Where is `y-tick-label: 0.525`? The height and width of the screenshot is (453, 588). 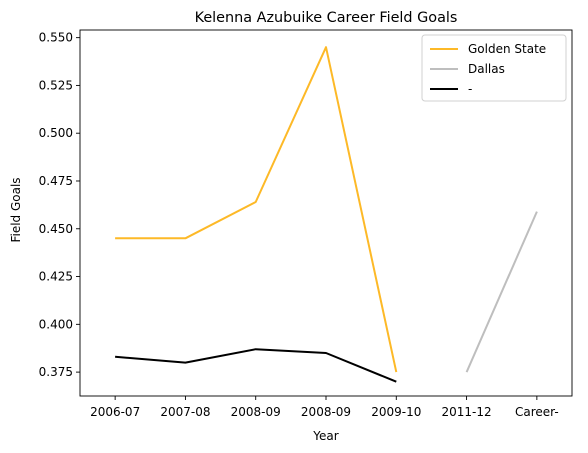
y-tick-label: 0.525 is located at coordinates (56, 85).